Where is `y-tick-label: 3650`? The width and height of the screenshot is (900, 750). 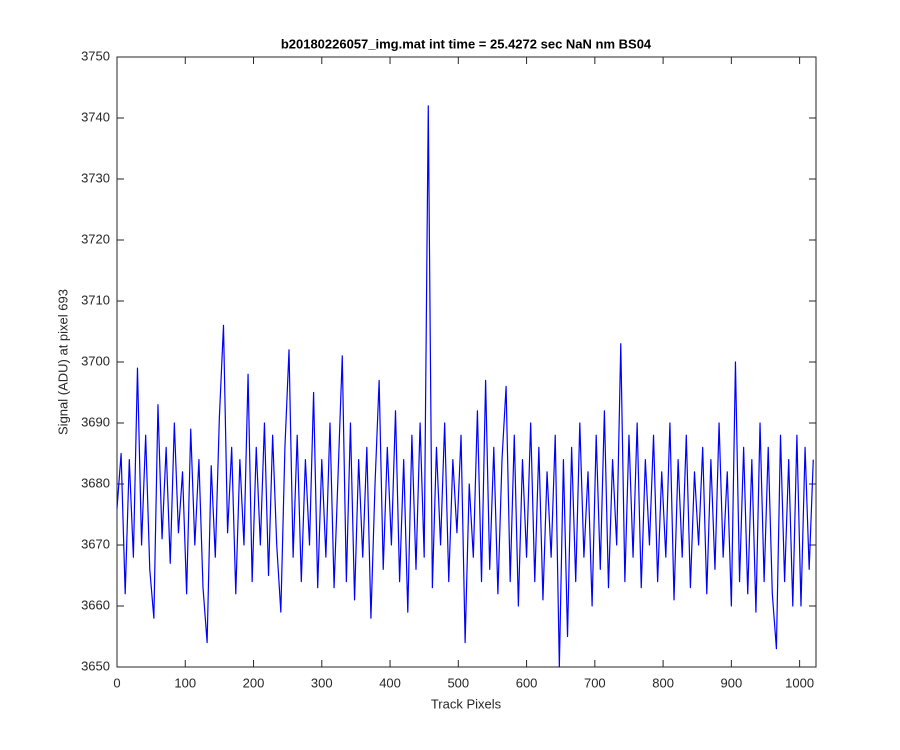 y-tick-label: 3650 is located at coordinates (95, 665).